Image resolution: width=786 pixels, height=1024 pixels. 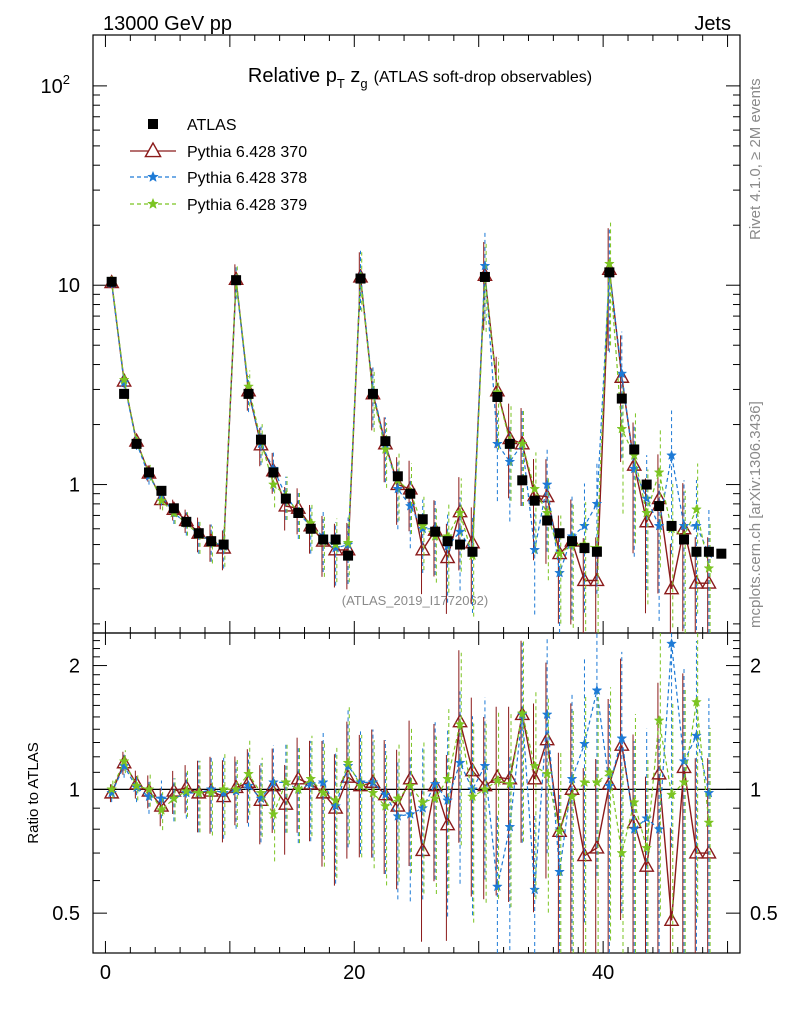 I want to click on legend-label: Pythia 6.428 370, so click(x=247, y=152).